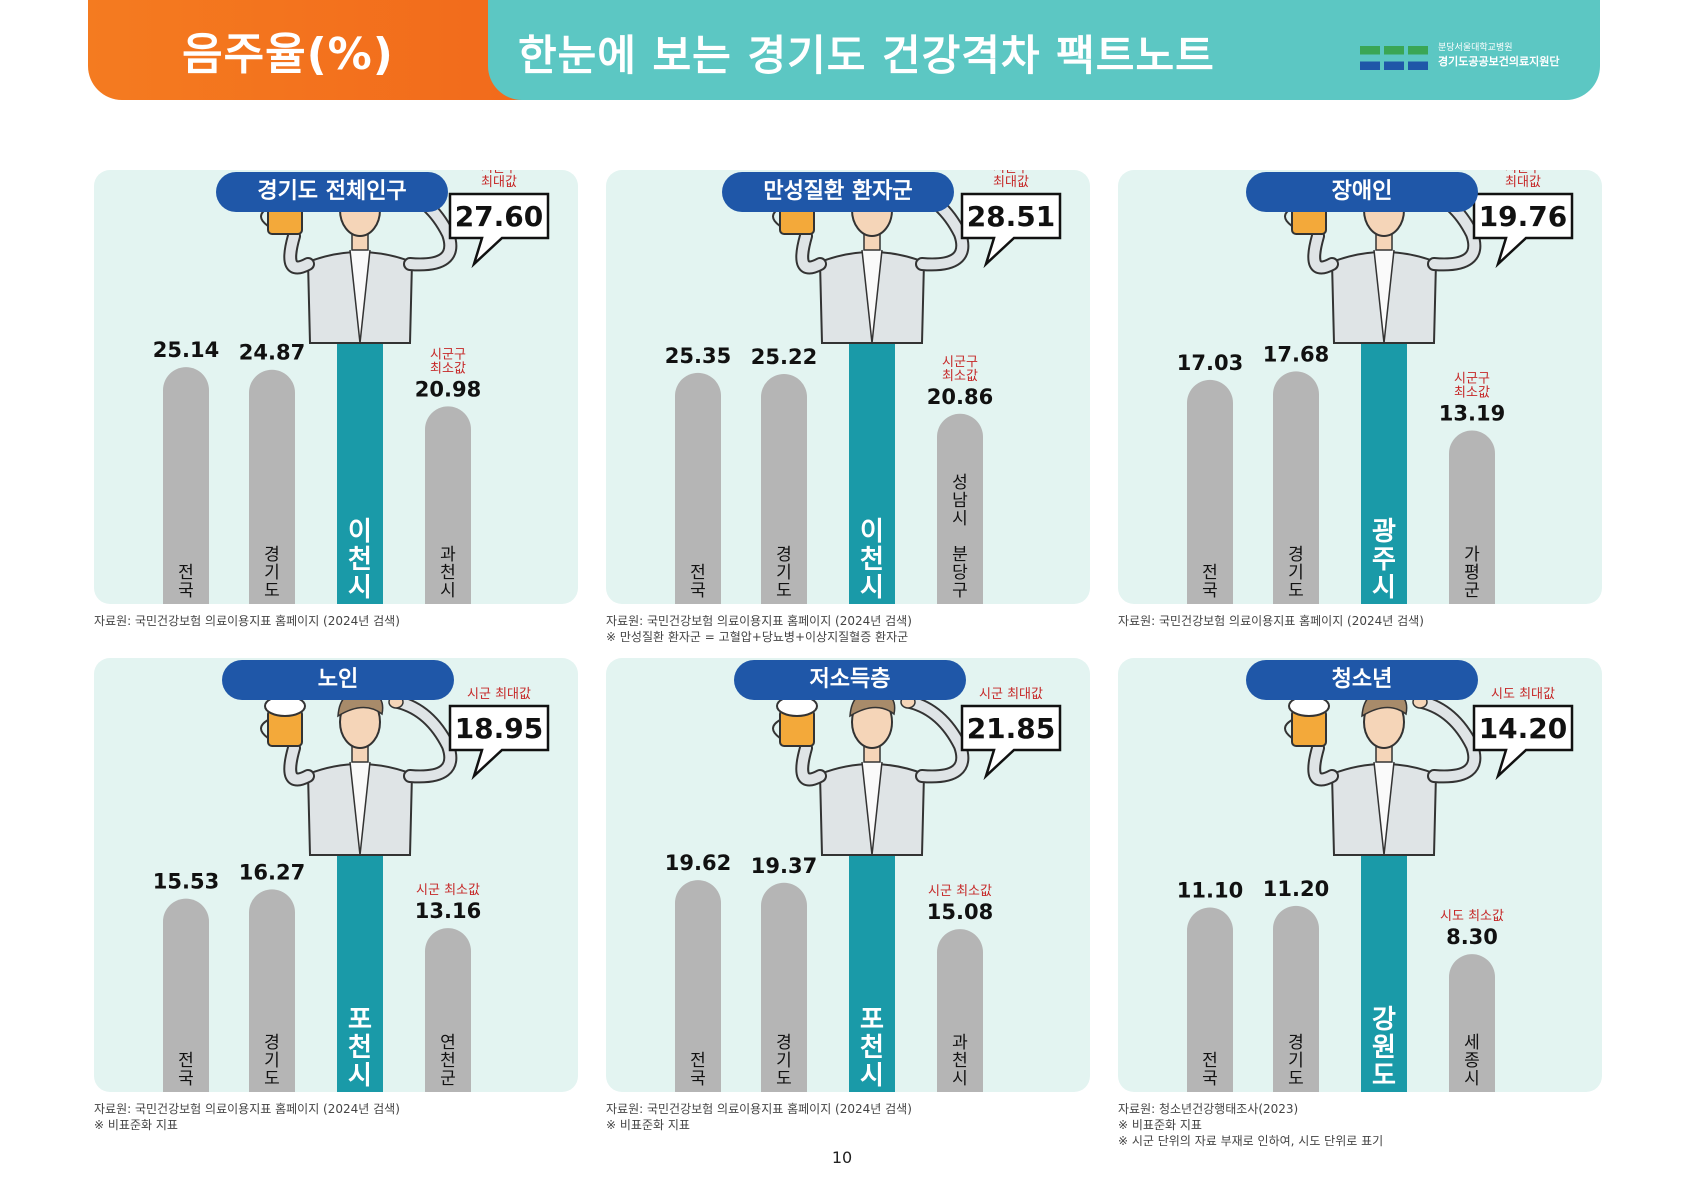 The width and height of the screenshot is (1684, 1191). I want to click on max-callout: 19.76 시군구최대값, so click(1523, 219).